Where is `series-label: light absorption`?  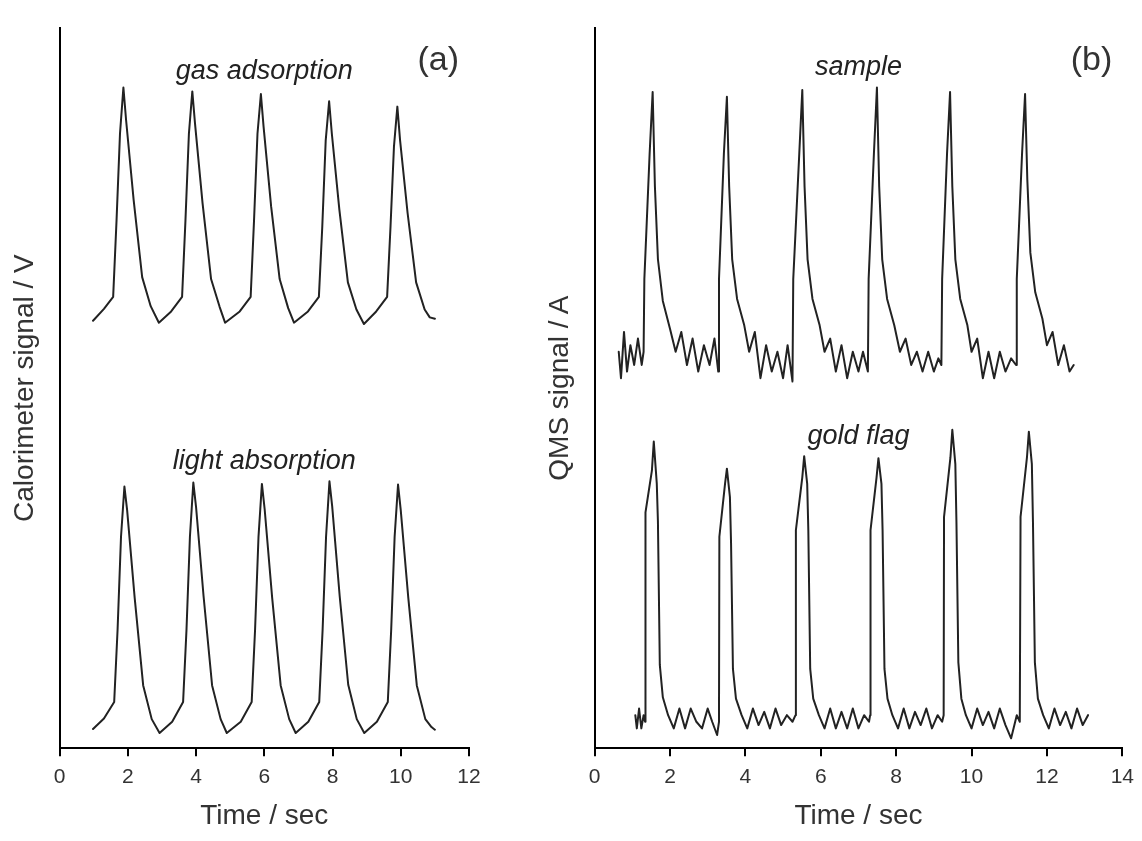 series-label: light absorption is located at coordinates (264, 460).